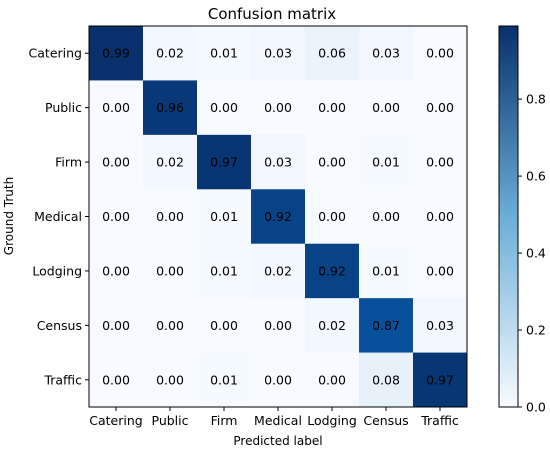 The width and height of the screenshot is (550, 456). Describe the element at coordinates (55, 53) in the screenshot. I see `y-tick-label: Catering` at that location.